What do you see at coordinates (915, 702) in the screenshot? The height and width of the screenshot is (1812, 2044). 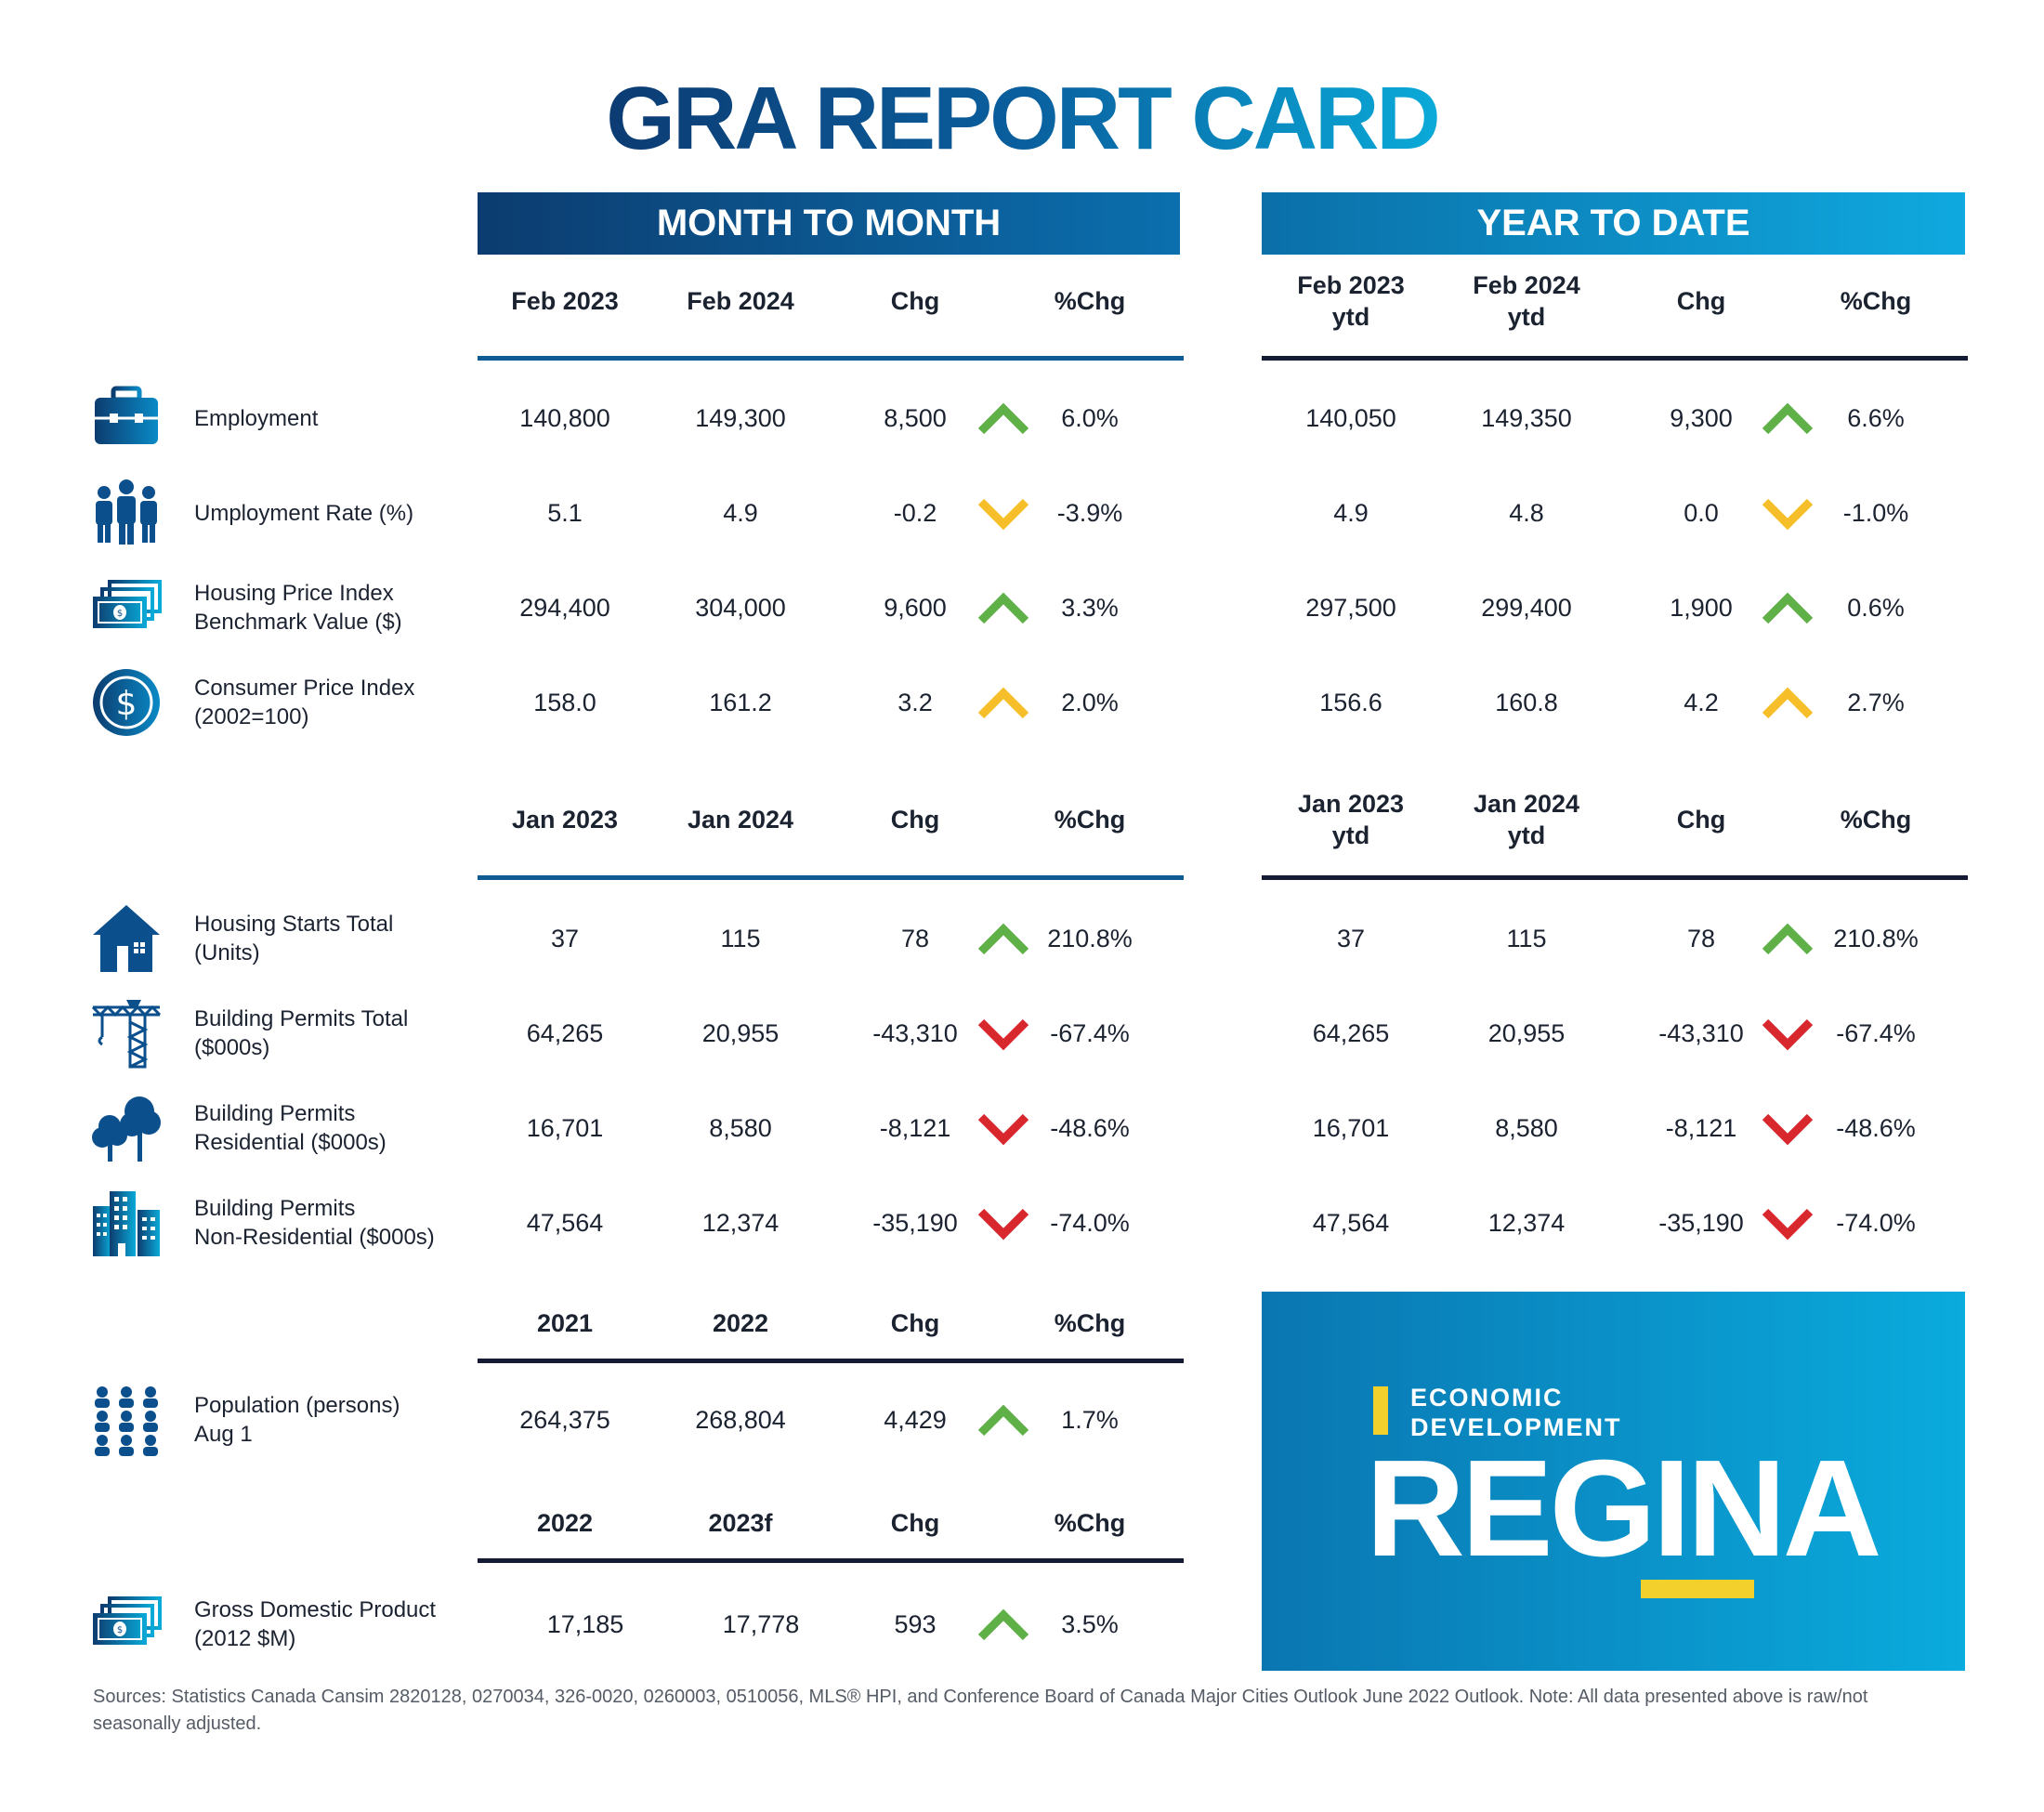 I see `mtm-value: 3.2` at bounding box center [915, 702].